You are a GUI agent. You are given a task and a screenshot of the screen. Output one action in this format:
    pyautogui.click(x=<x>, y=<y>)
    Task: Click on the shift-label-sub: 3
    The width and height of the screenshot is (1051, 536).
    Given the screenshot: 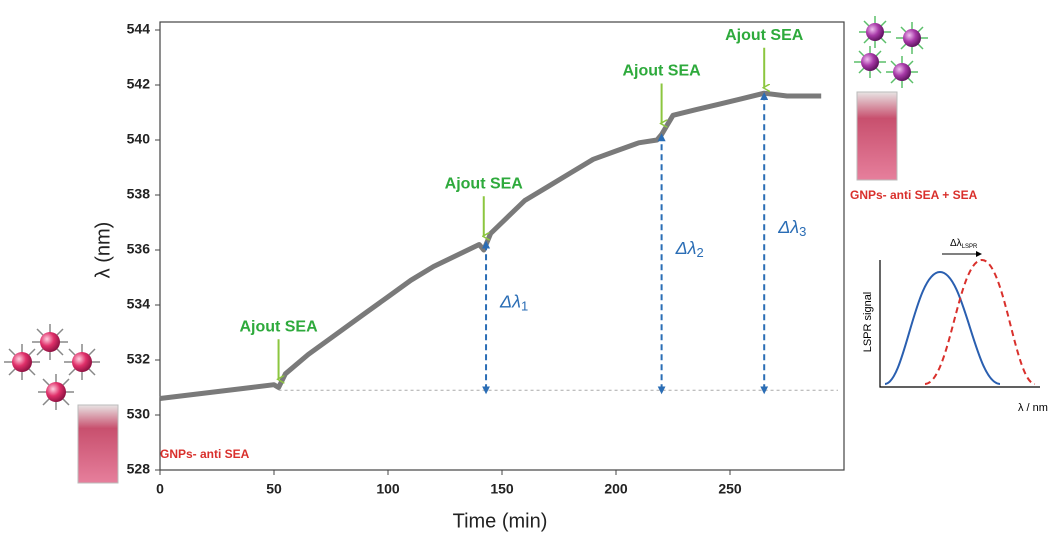 What is the action you would take?
    pyautogui.click(x=802, y=232)
    